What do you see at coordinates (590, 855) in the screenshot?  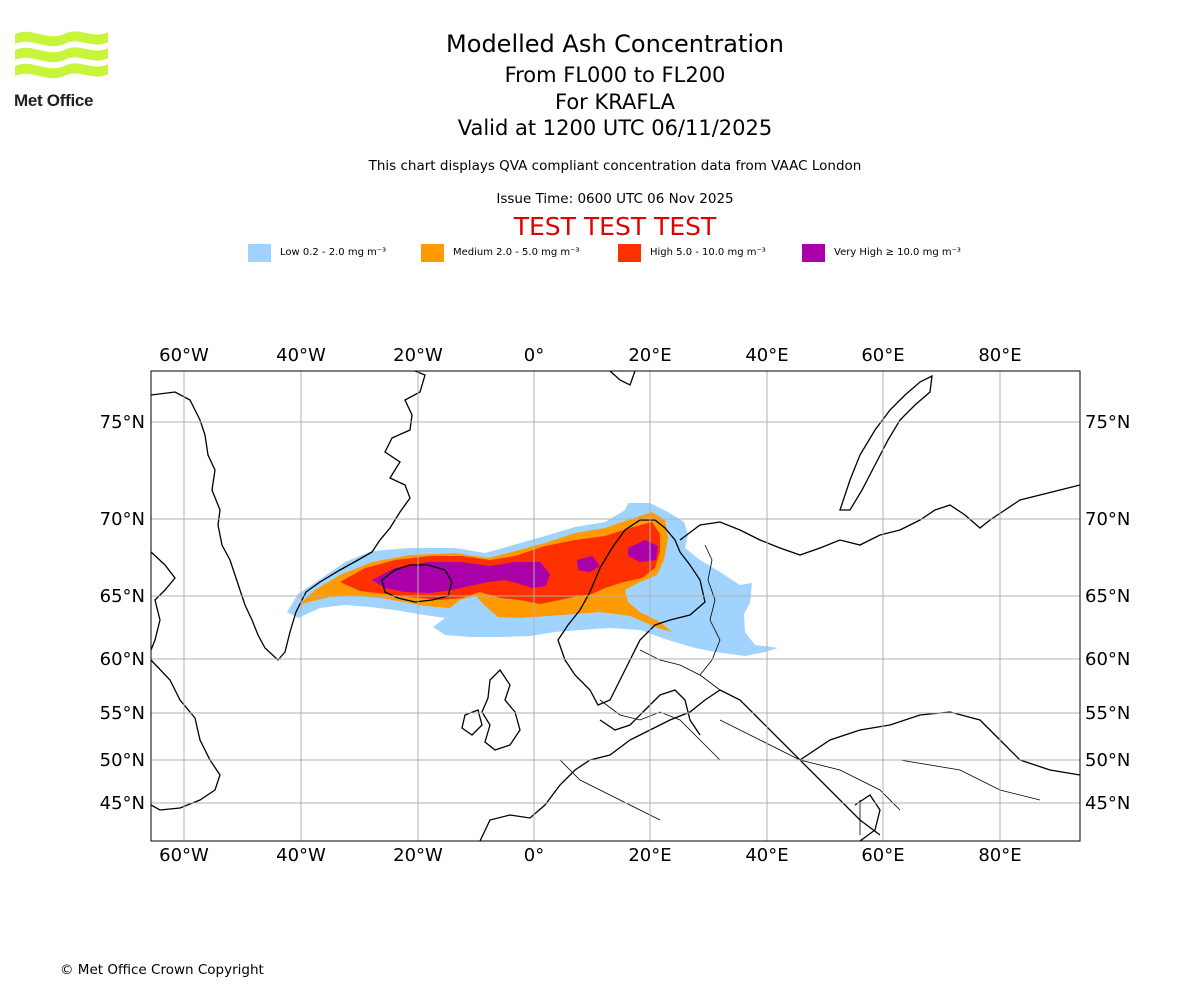 I see `longitude-labels-bottom: 60°W 40°W 20°W 0° 20°E 40°E 60°E 80°E` at bounding box center [590, 855].